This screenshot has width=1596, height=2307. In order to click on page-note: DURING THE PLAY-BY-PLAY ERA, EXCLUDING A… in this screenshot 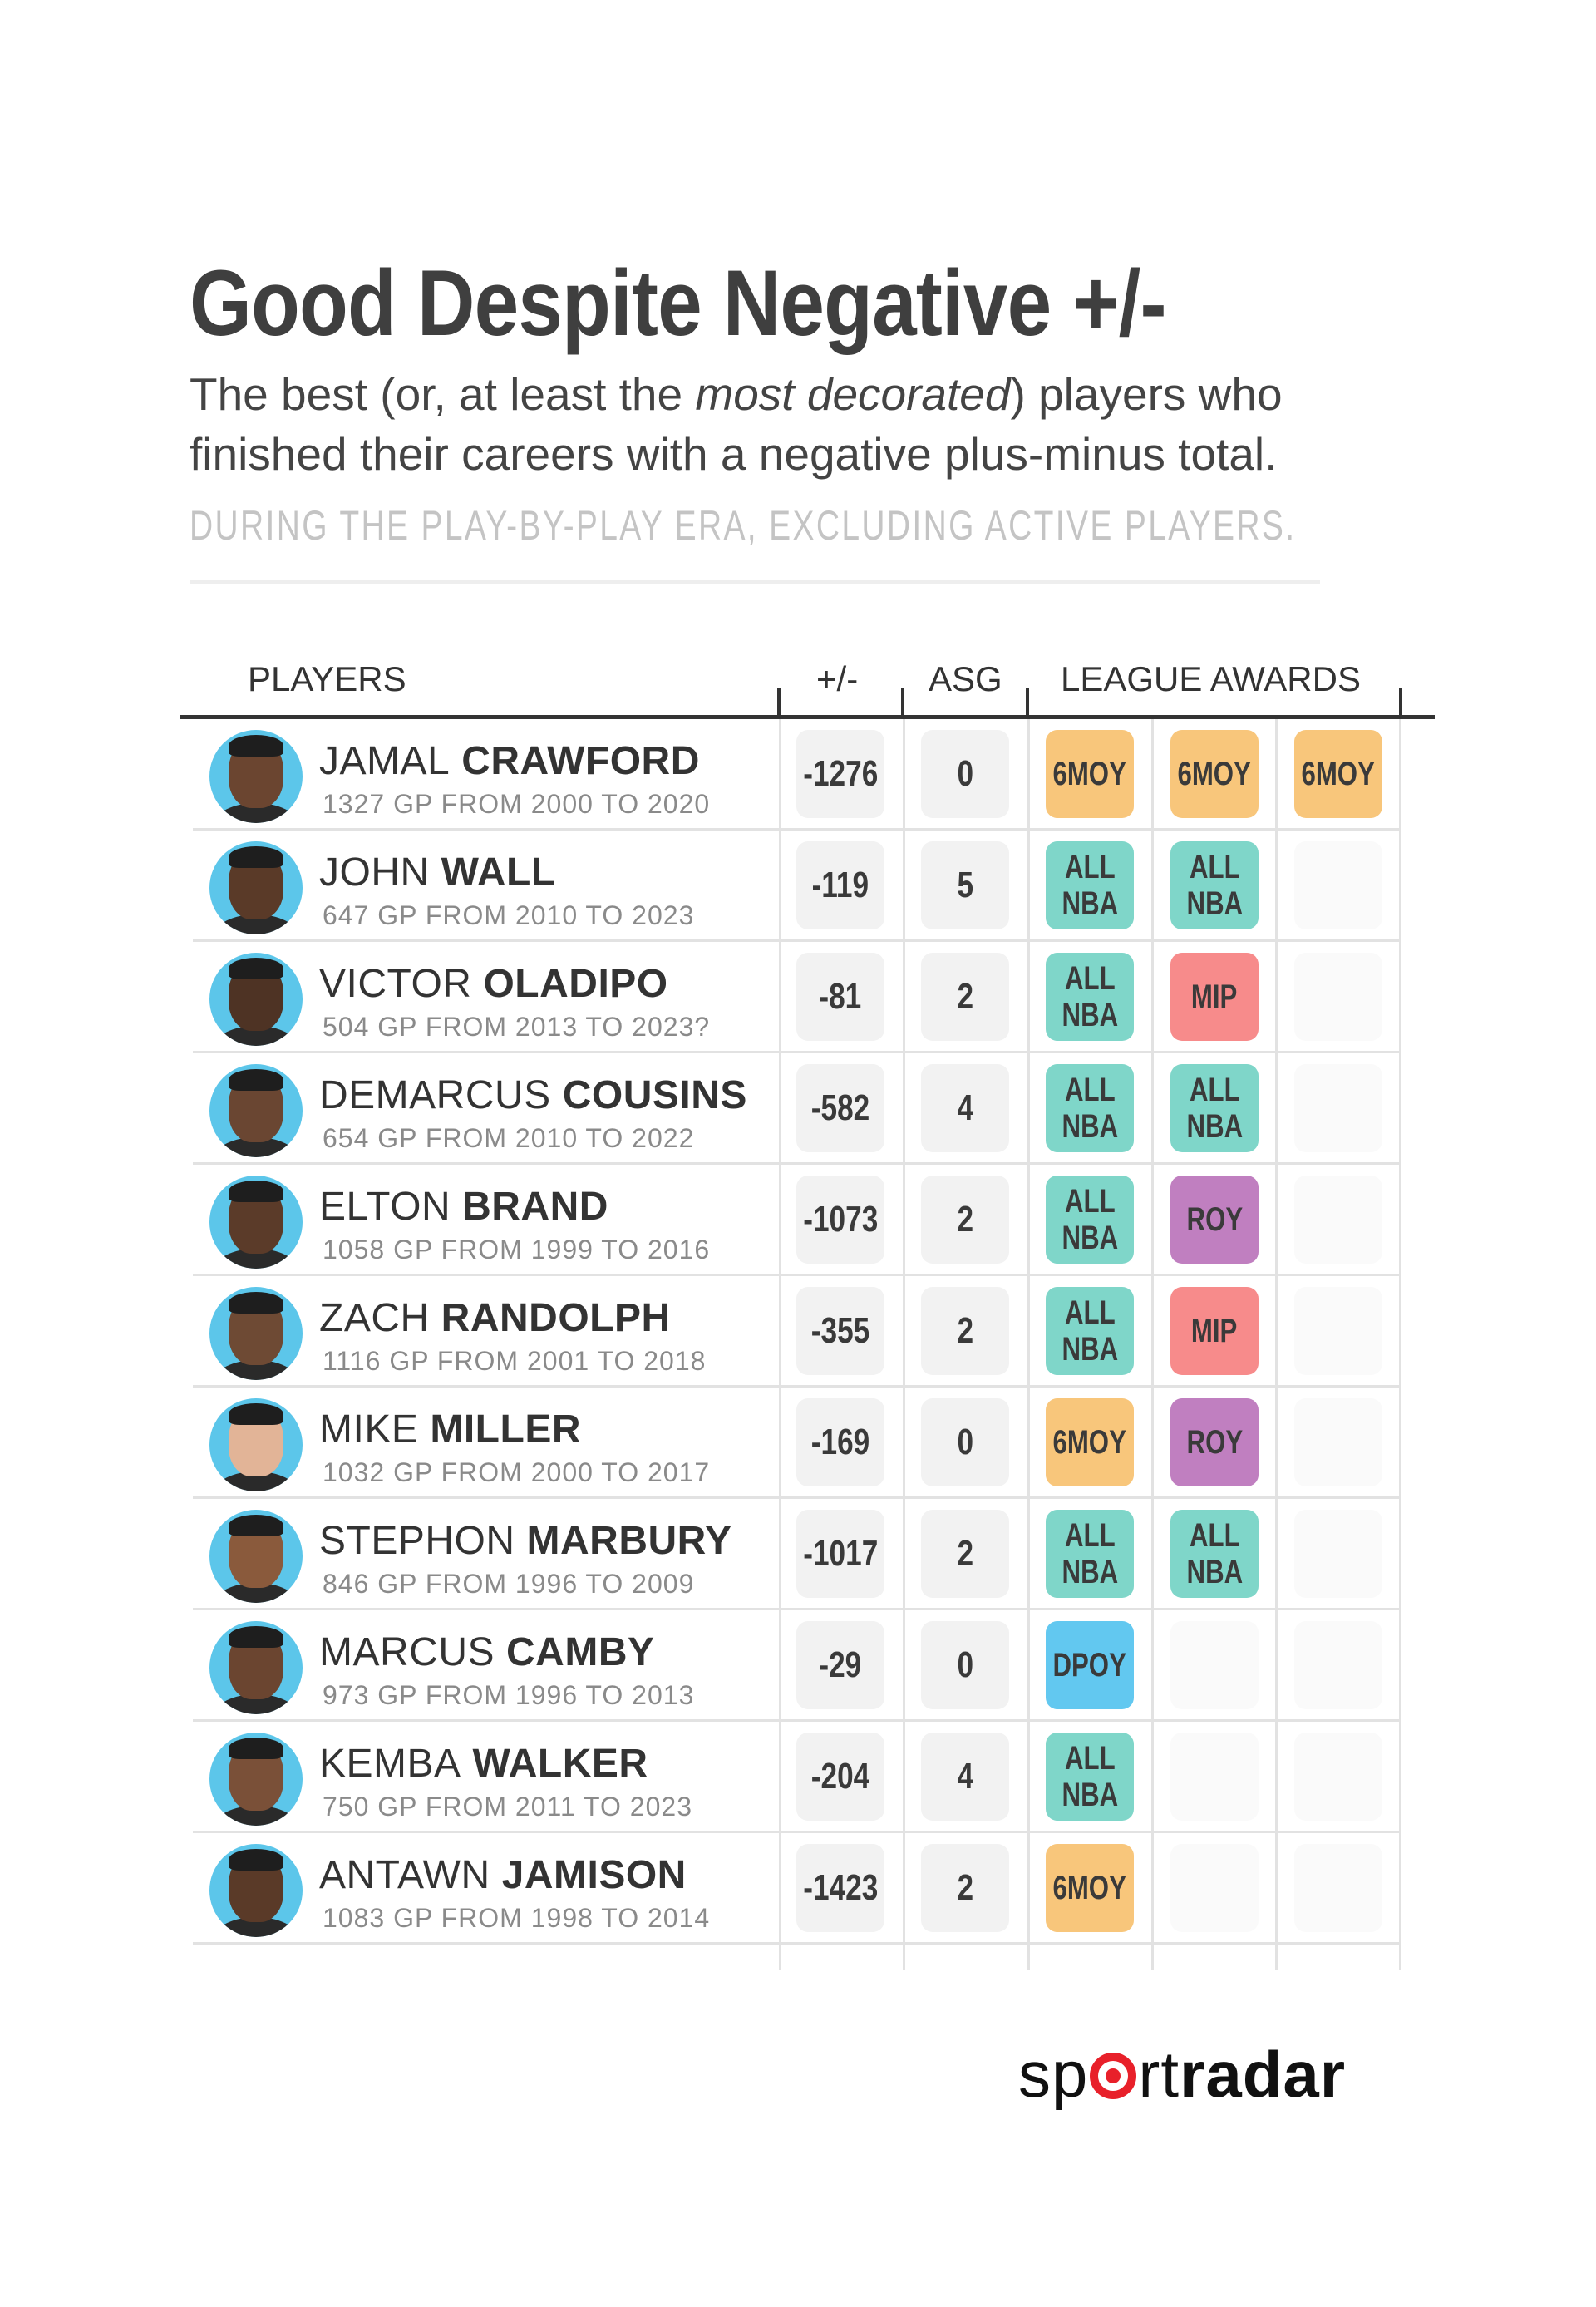, I will do `click(743, 525)`.